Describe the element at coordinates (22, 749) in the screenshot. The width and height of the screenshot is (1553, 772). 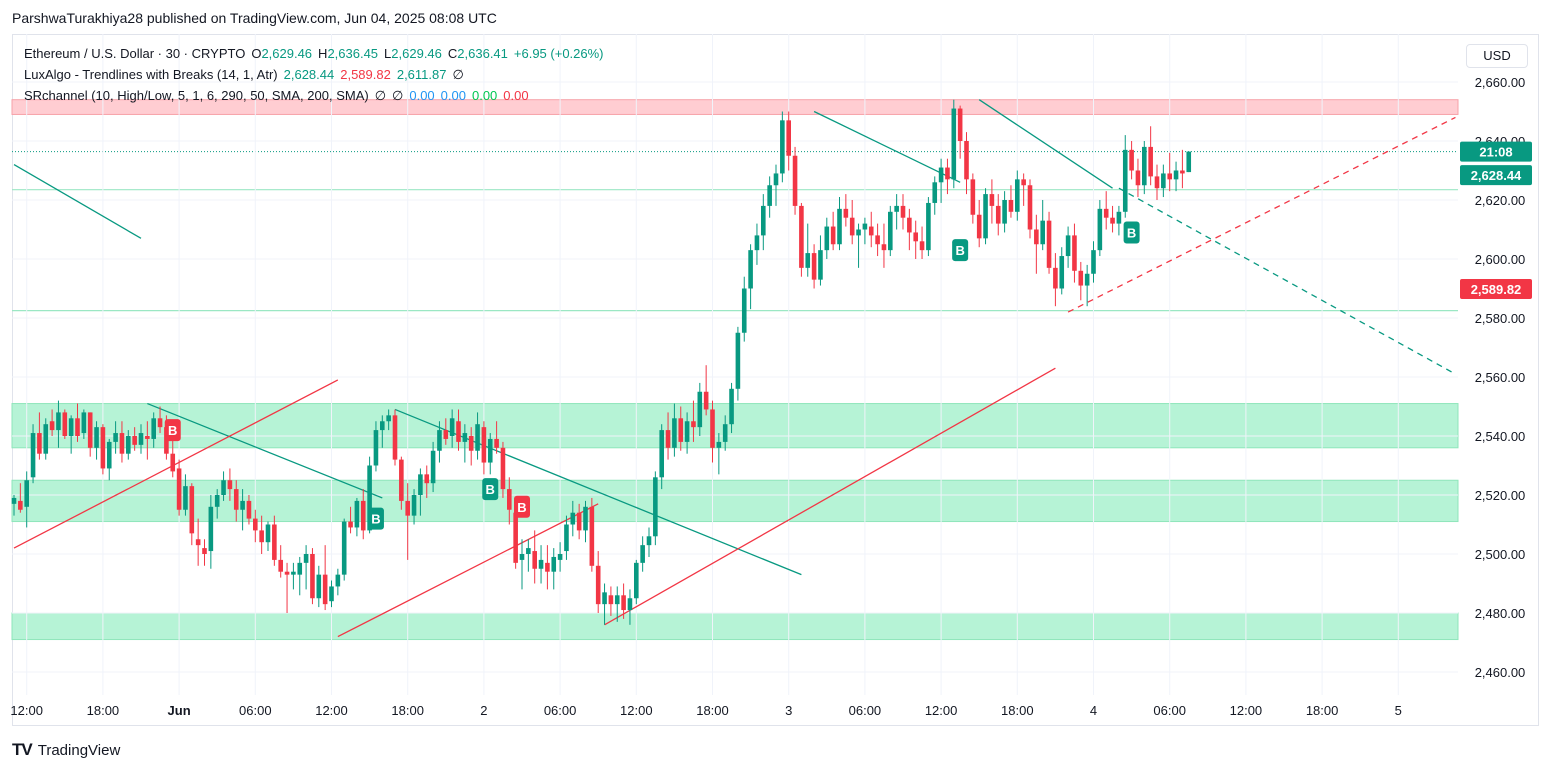
I see `tradingview-logo-icon: TV` at that location.